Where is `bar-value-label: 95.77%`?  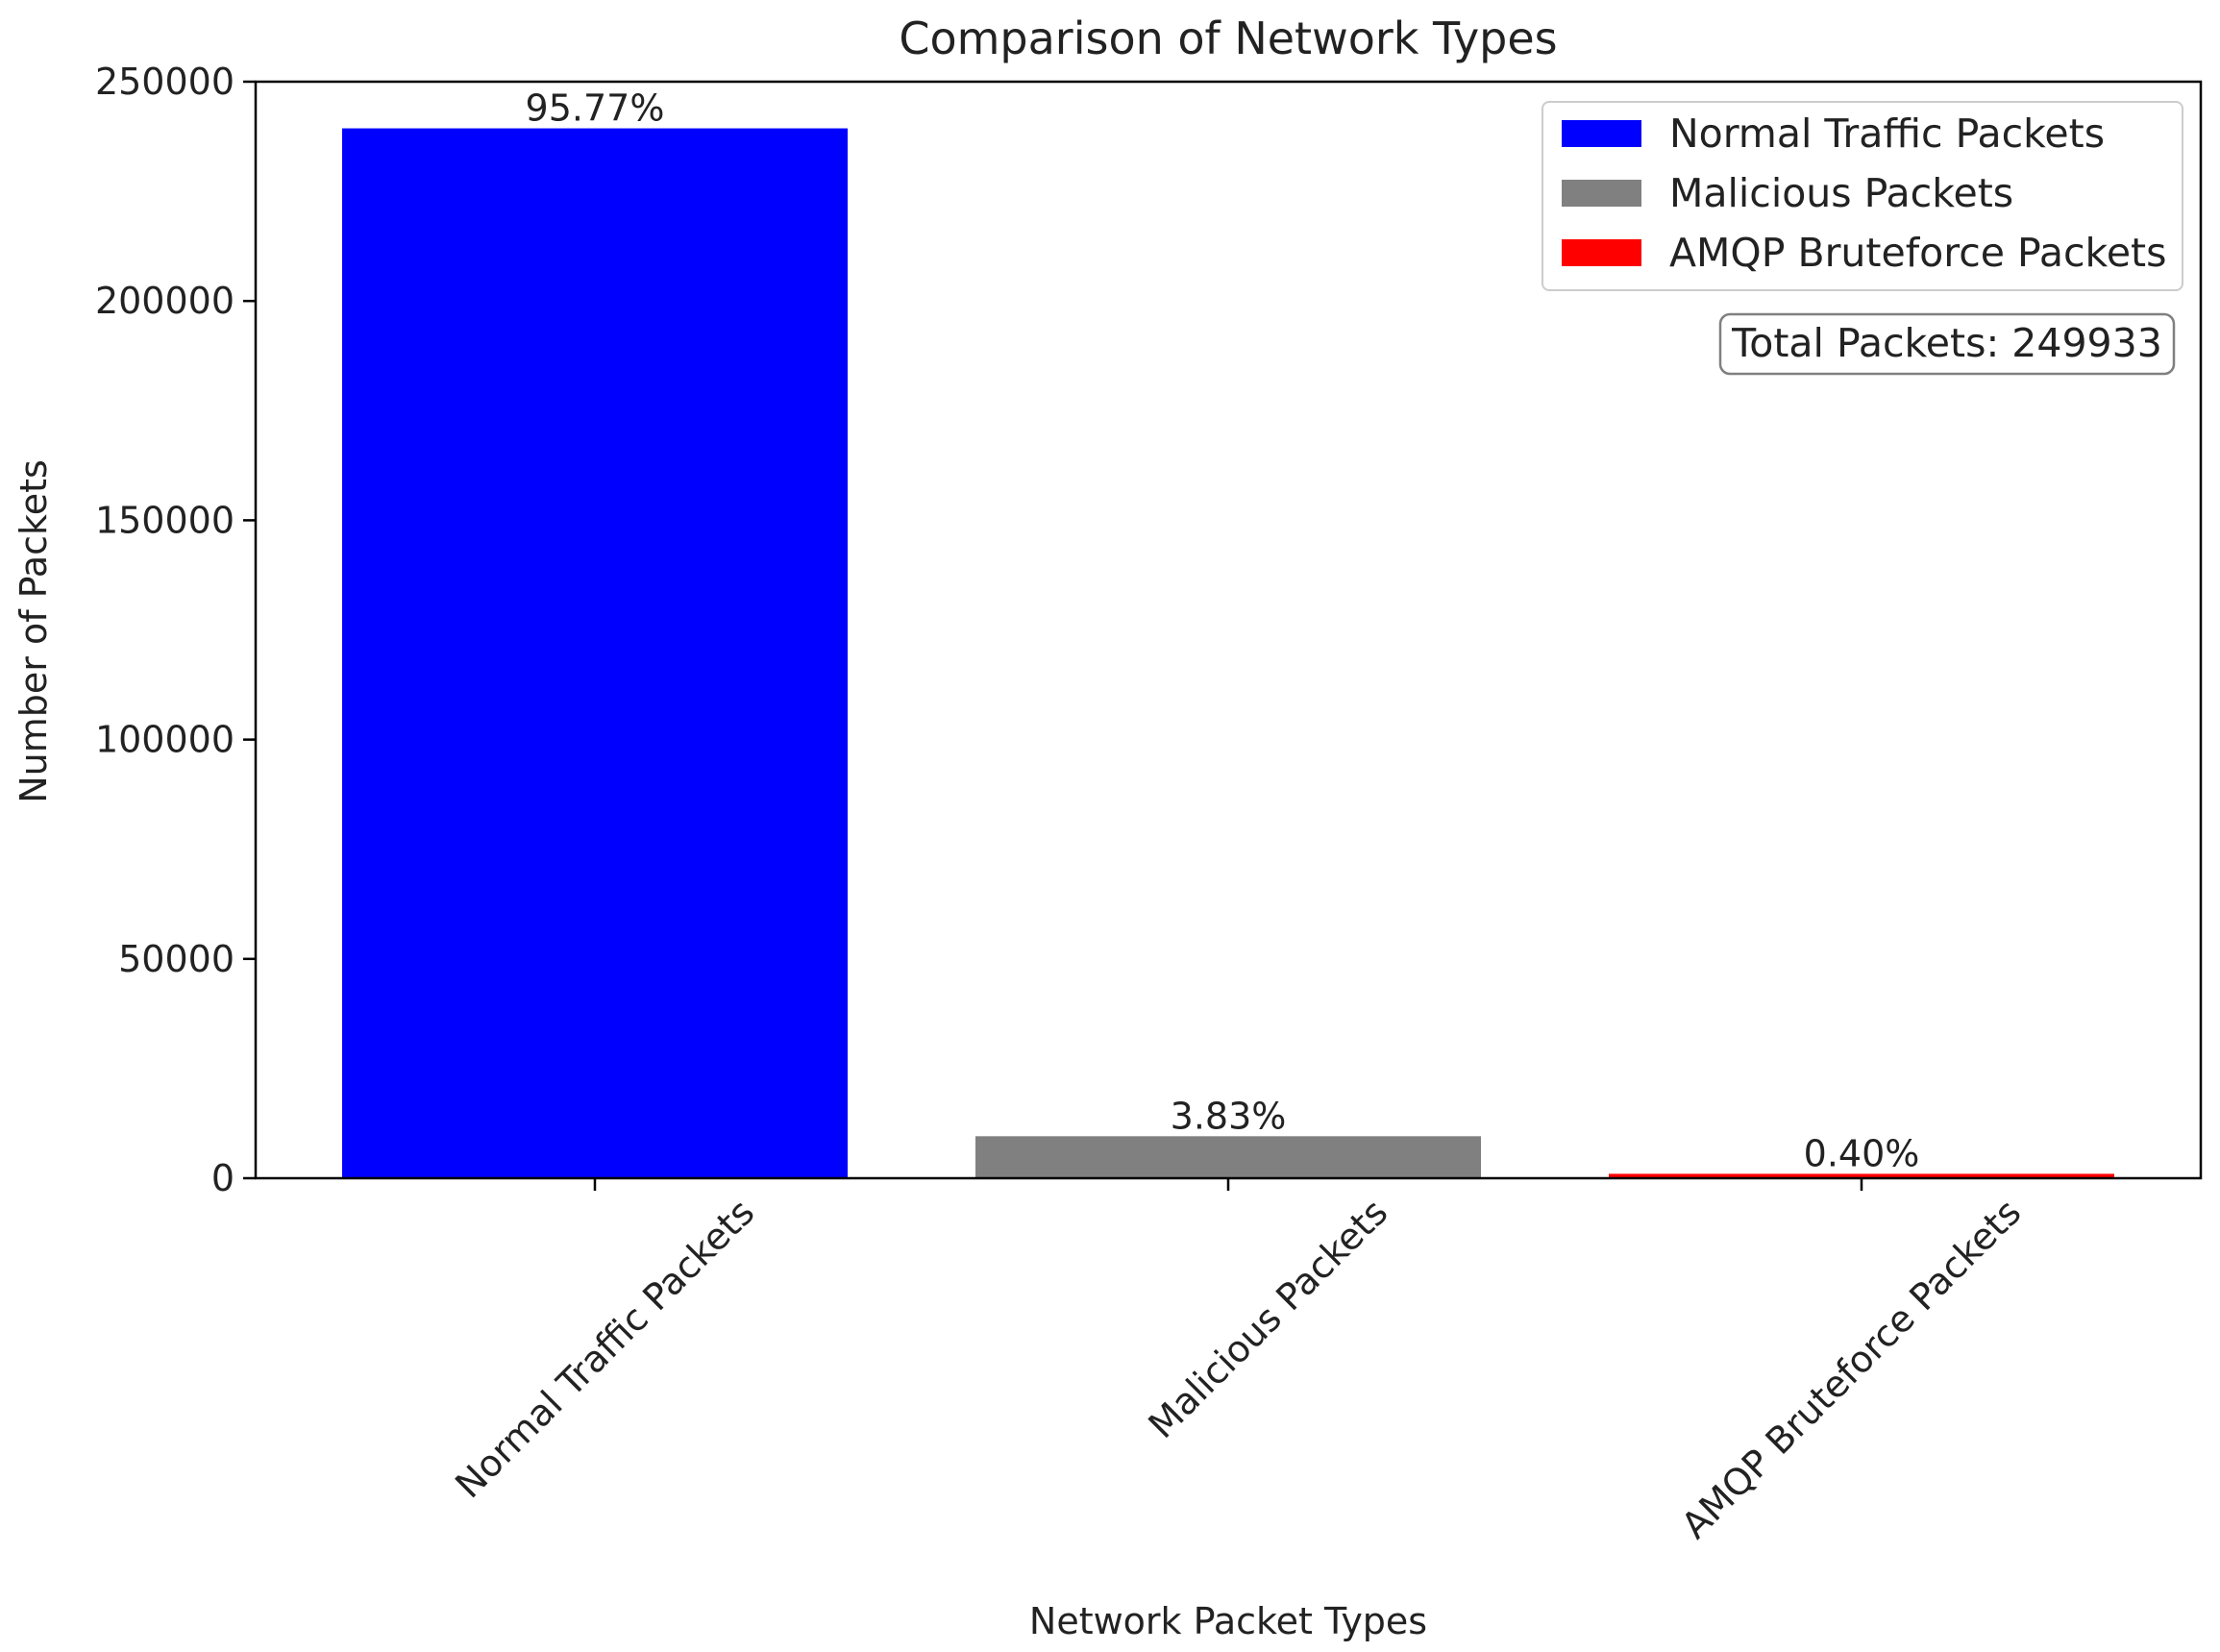 bar-value-label: 95.77% is located at coordinates (595, 108).